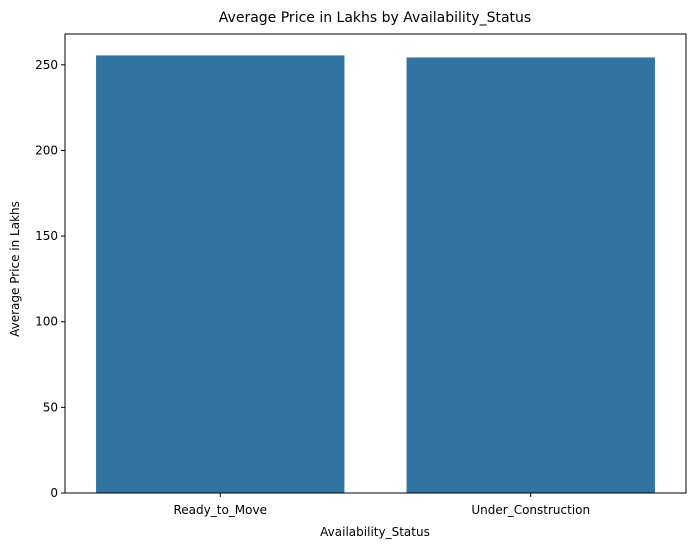 This screenshot has width=695, height=547. What do you see at coordinates (50, 279) in the screenshot?
I see `y-ticks-group: 0 50 100 150 200 250` at bounding box center [50, 279].